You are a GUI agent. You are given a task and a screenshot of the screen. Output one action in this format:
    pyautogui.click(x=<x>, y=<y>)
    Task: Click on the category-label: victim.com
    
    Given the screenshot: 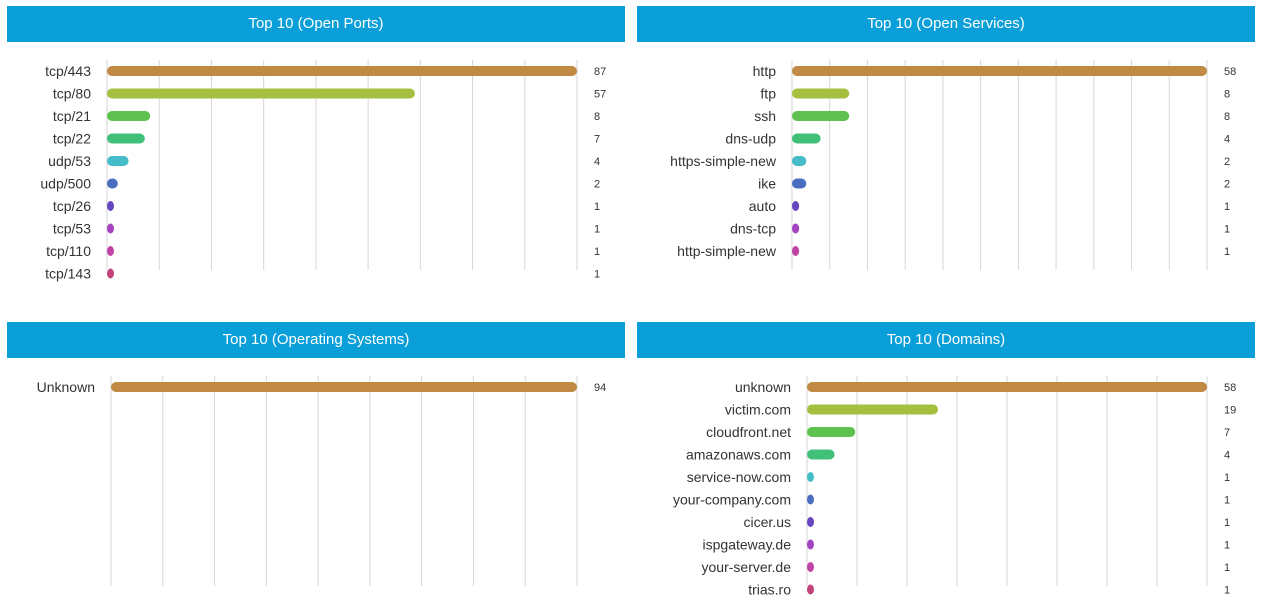 What is the action you would take?
    pyautogui.click(x=758, y=410)
    